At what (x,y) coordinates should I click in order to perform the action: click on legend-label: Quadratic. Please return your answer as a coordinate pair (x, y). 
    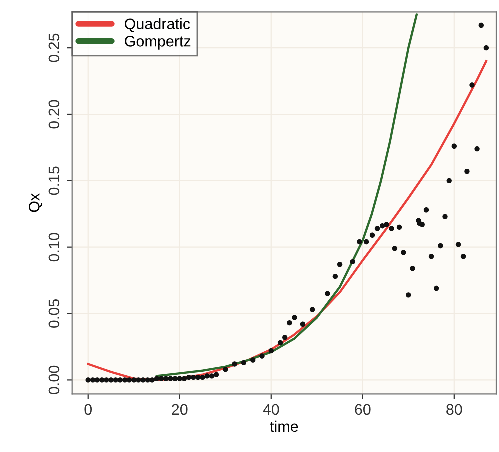
    Looking at the image, I should click on (157, 25).